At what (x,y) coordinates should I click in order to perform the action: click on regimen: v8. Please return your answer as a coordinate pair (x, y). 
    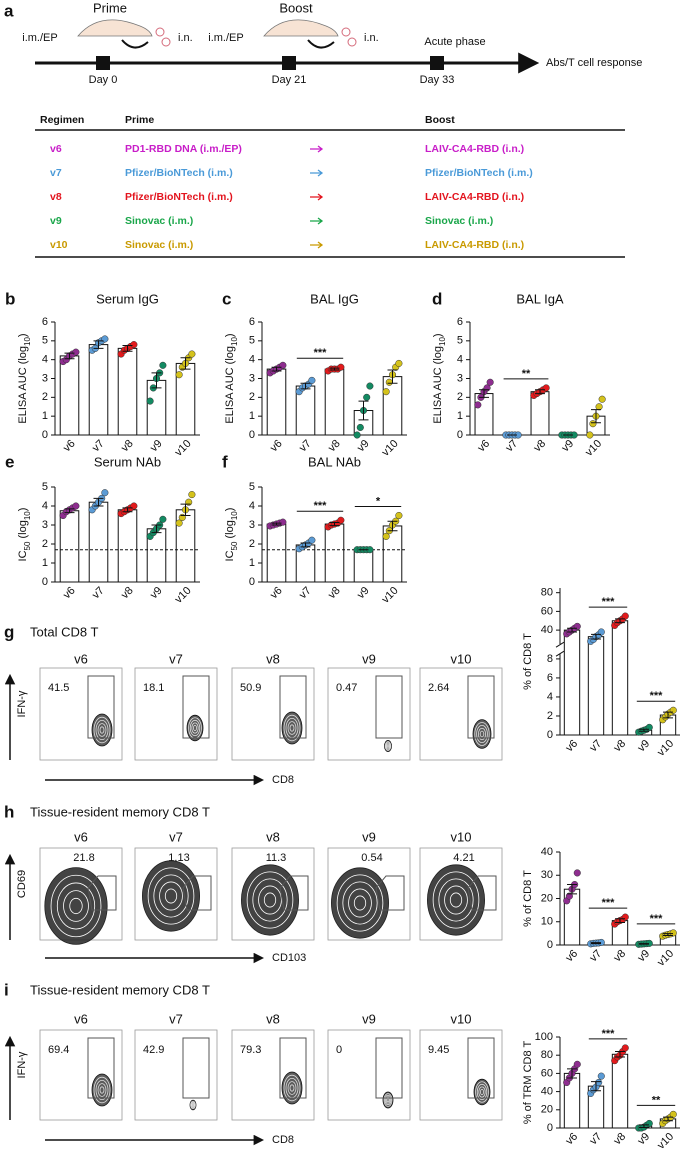
    Looking at the image, I should click on (56, 197).